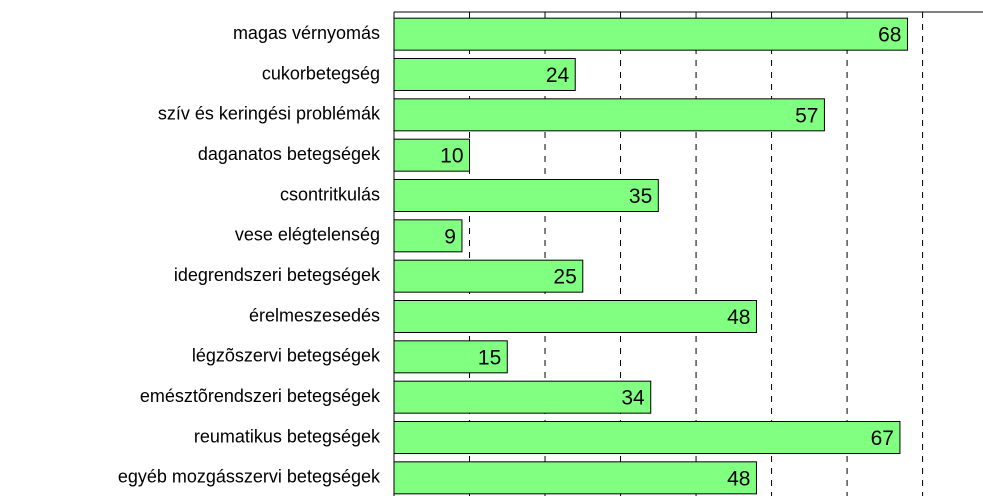 This screenshot has height=496, width=983. Describe the element at coordinates (640, 196) in the screenshot. I see `value-label: 35` at that location.